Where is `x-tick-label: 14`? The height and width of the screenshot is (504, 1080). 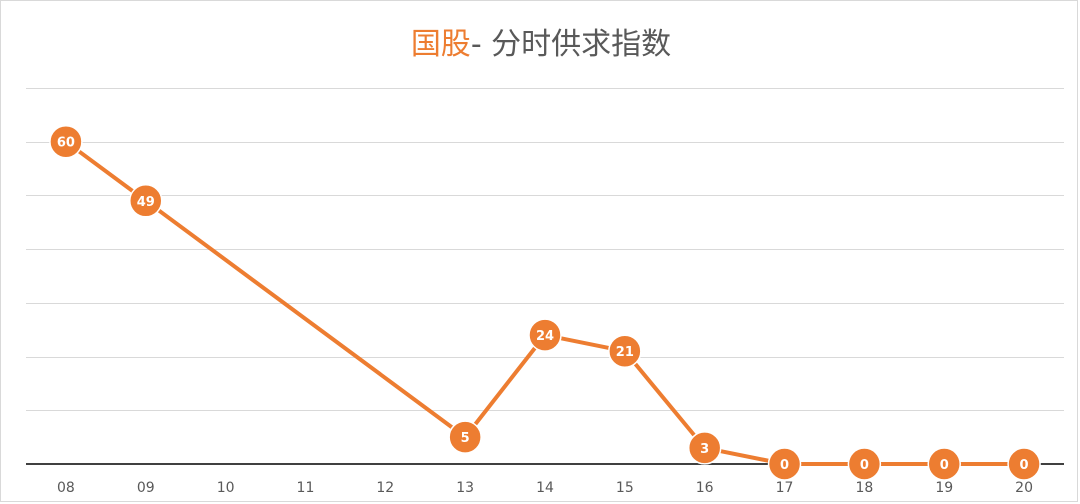
x-tick-label: 14 is located at coordinates (545, 488).